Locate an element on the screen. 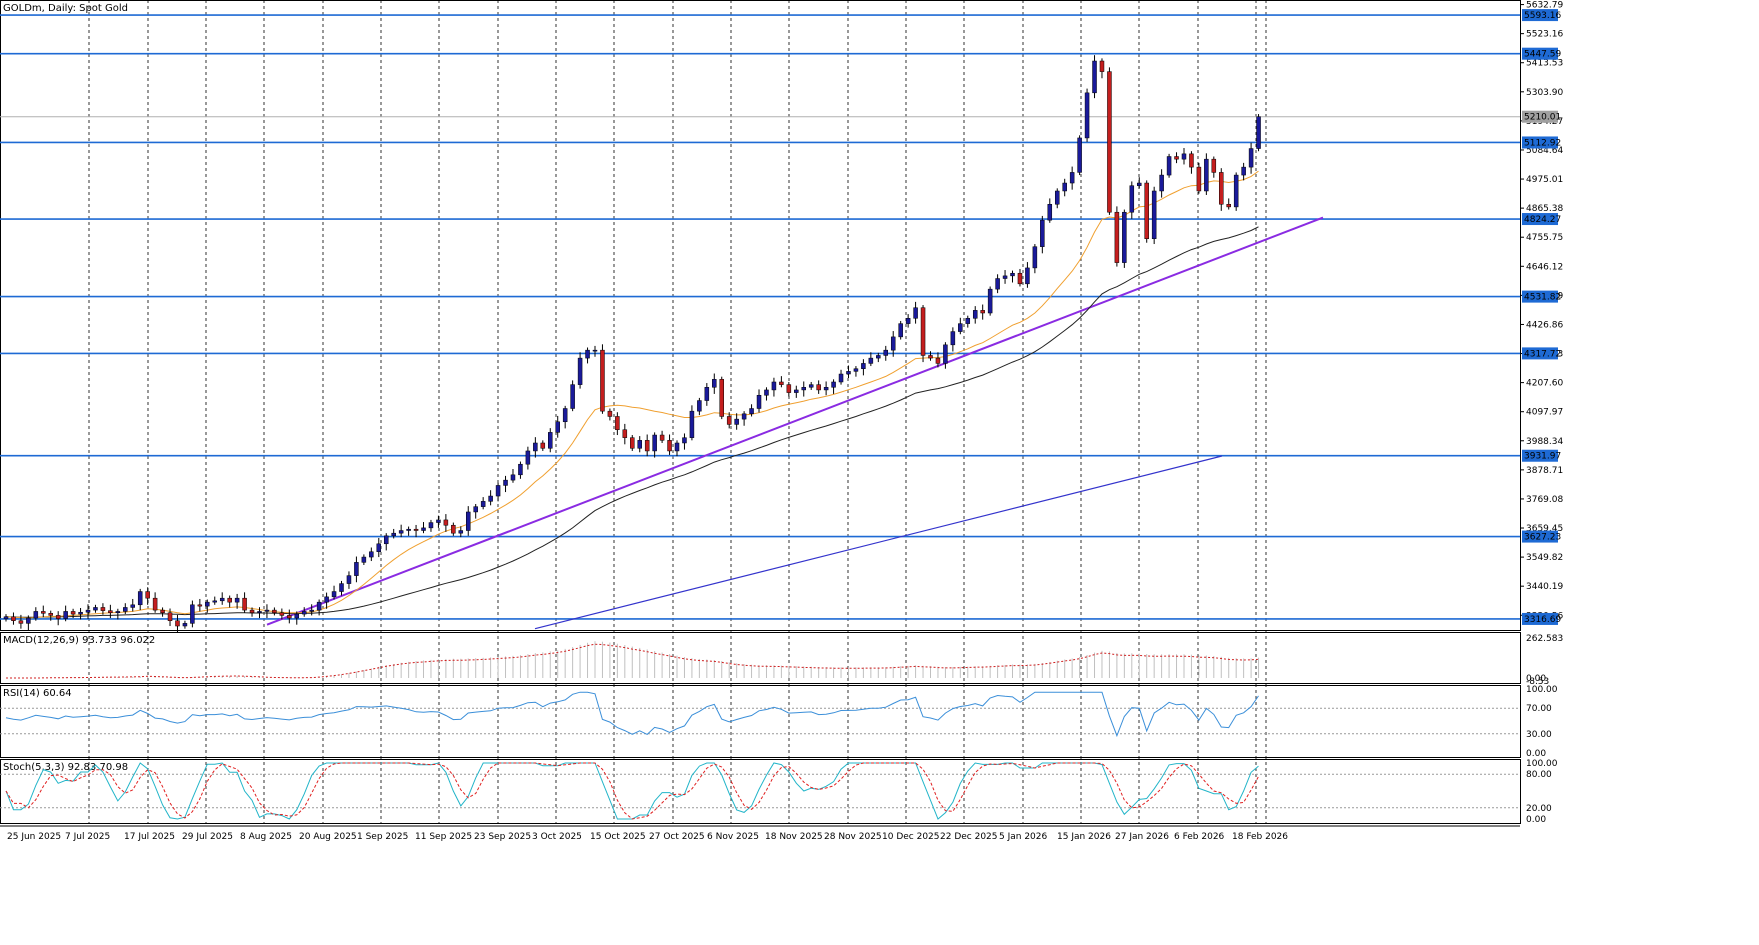  x-tick-label: 1 Sep 2025 is located at coordinates (382, 837).